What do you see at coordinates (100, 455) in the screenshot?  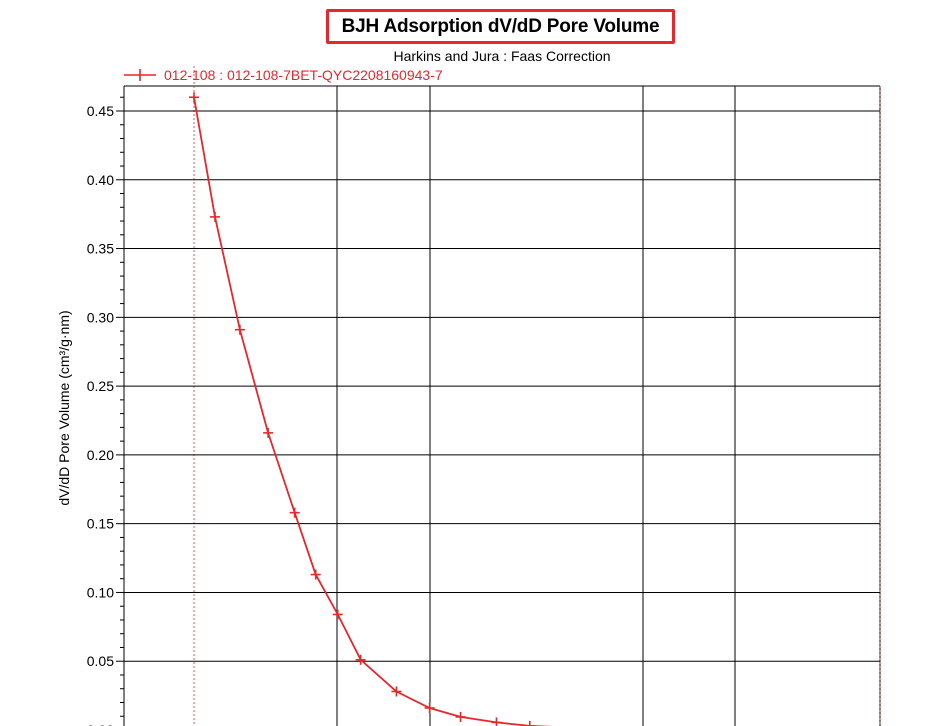 I see `y-tick-label: 0.20` at bounding box center [100, 455].